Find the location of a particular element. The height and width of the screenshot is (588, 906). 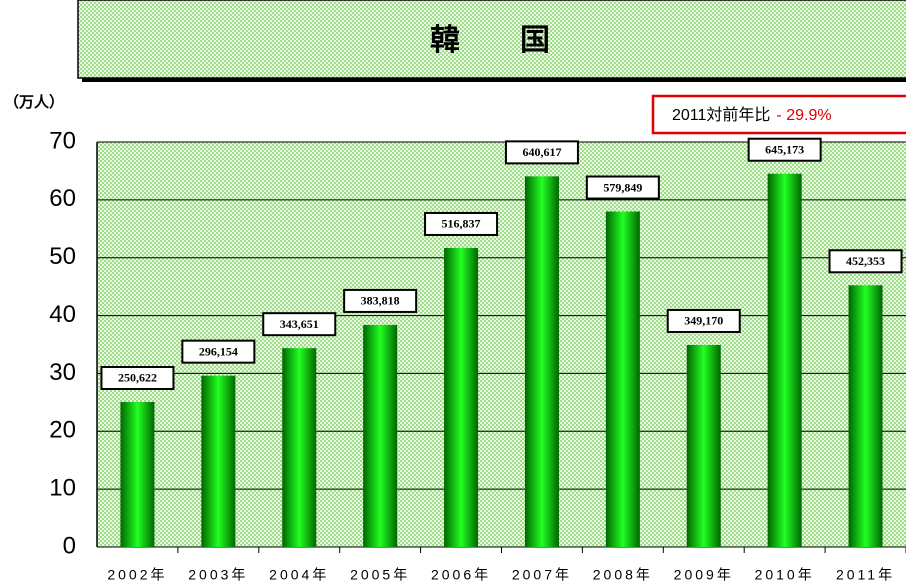

y-tick-label: 60 is located at coordinates (62, 198).